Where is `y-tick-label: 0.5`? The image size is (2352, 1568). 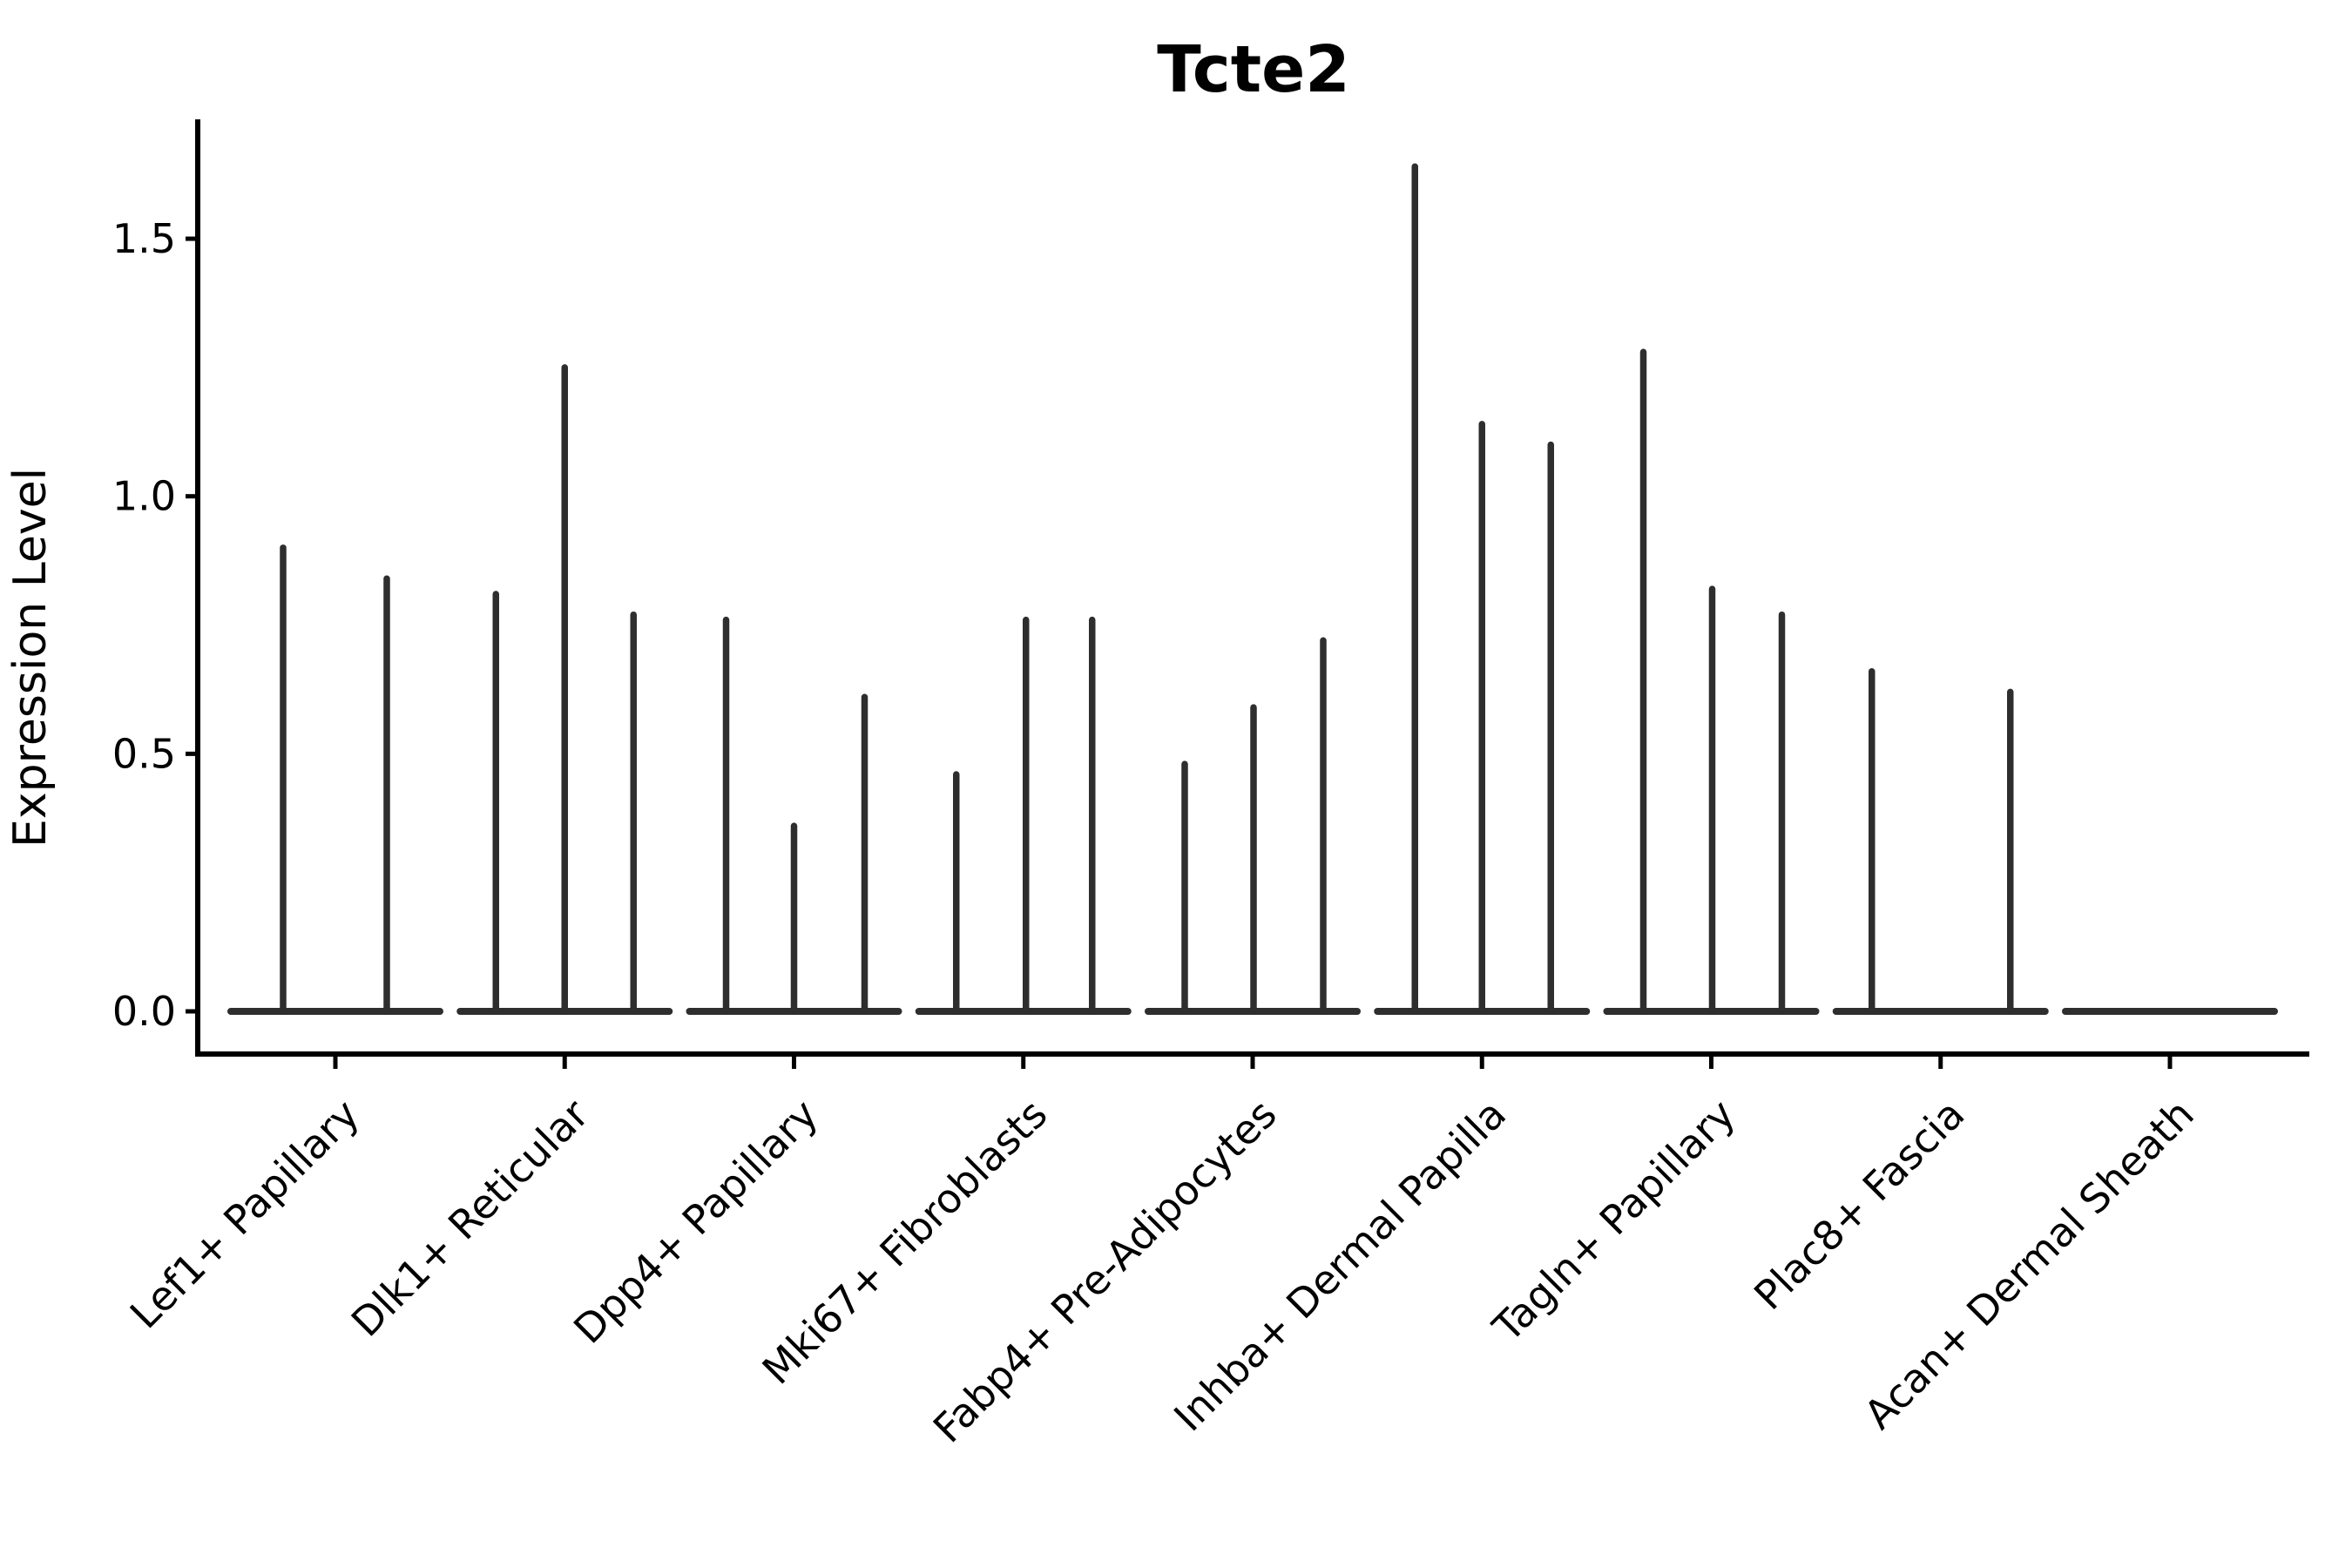 y-tick-label: 0.5 is located at coordinates (144, 753).